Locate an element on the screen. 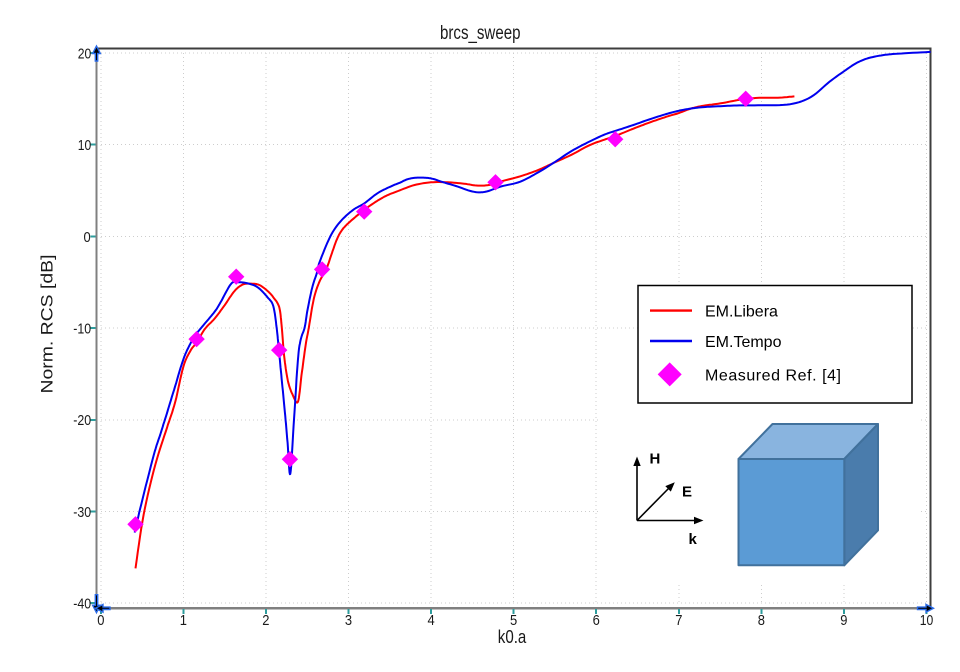 The height and width of the screenshot is (672, 960). svg-text: 5 is located at coordinates (513, 620).